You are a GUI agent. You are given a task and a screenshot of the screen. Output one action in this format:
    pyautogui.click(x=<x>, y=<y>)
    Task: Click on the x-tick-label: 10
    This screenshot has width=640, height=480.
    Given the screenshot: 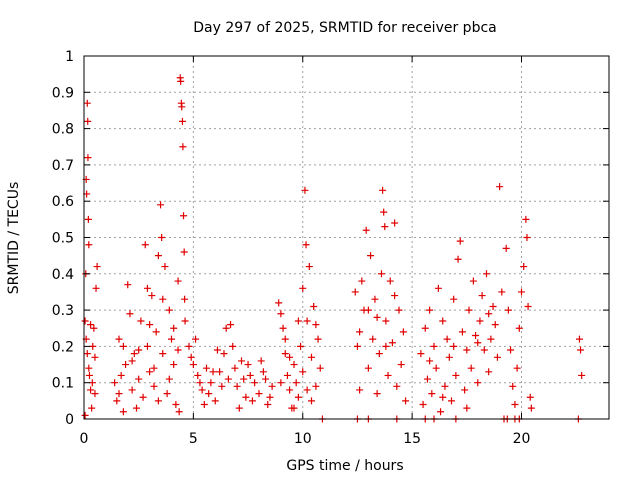 What is the action you would take?
    pyautogui.click(x=303, y=439)
    